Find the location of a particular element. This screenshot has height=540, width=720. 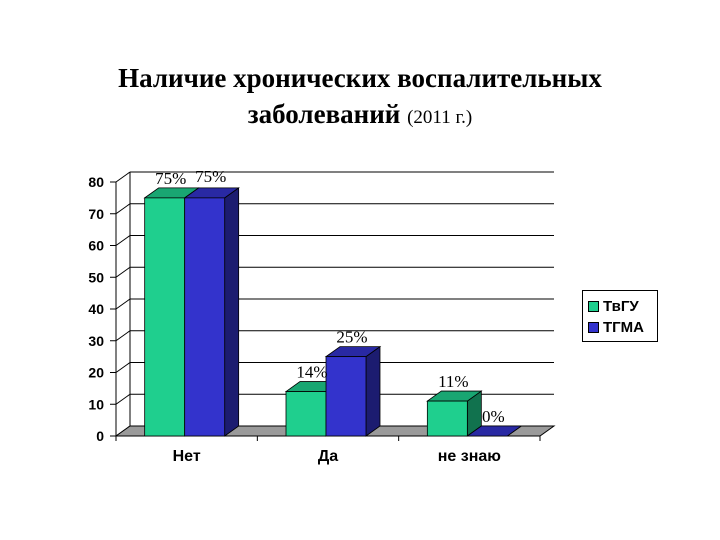

y-tick-label: 50 is located at coordinates (96, 277).